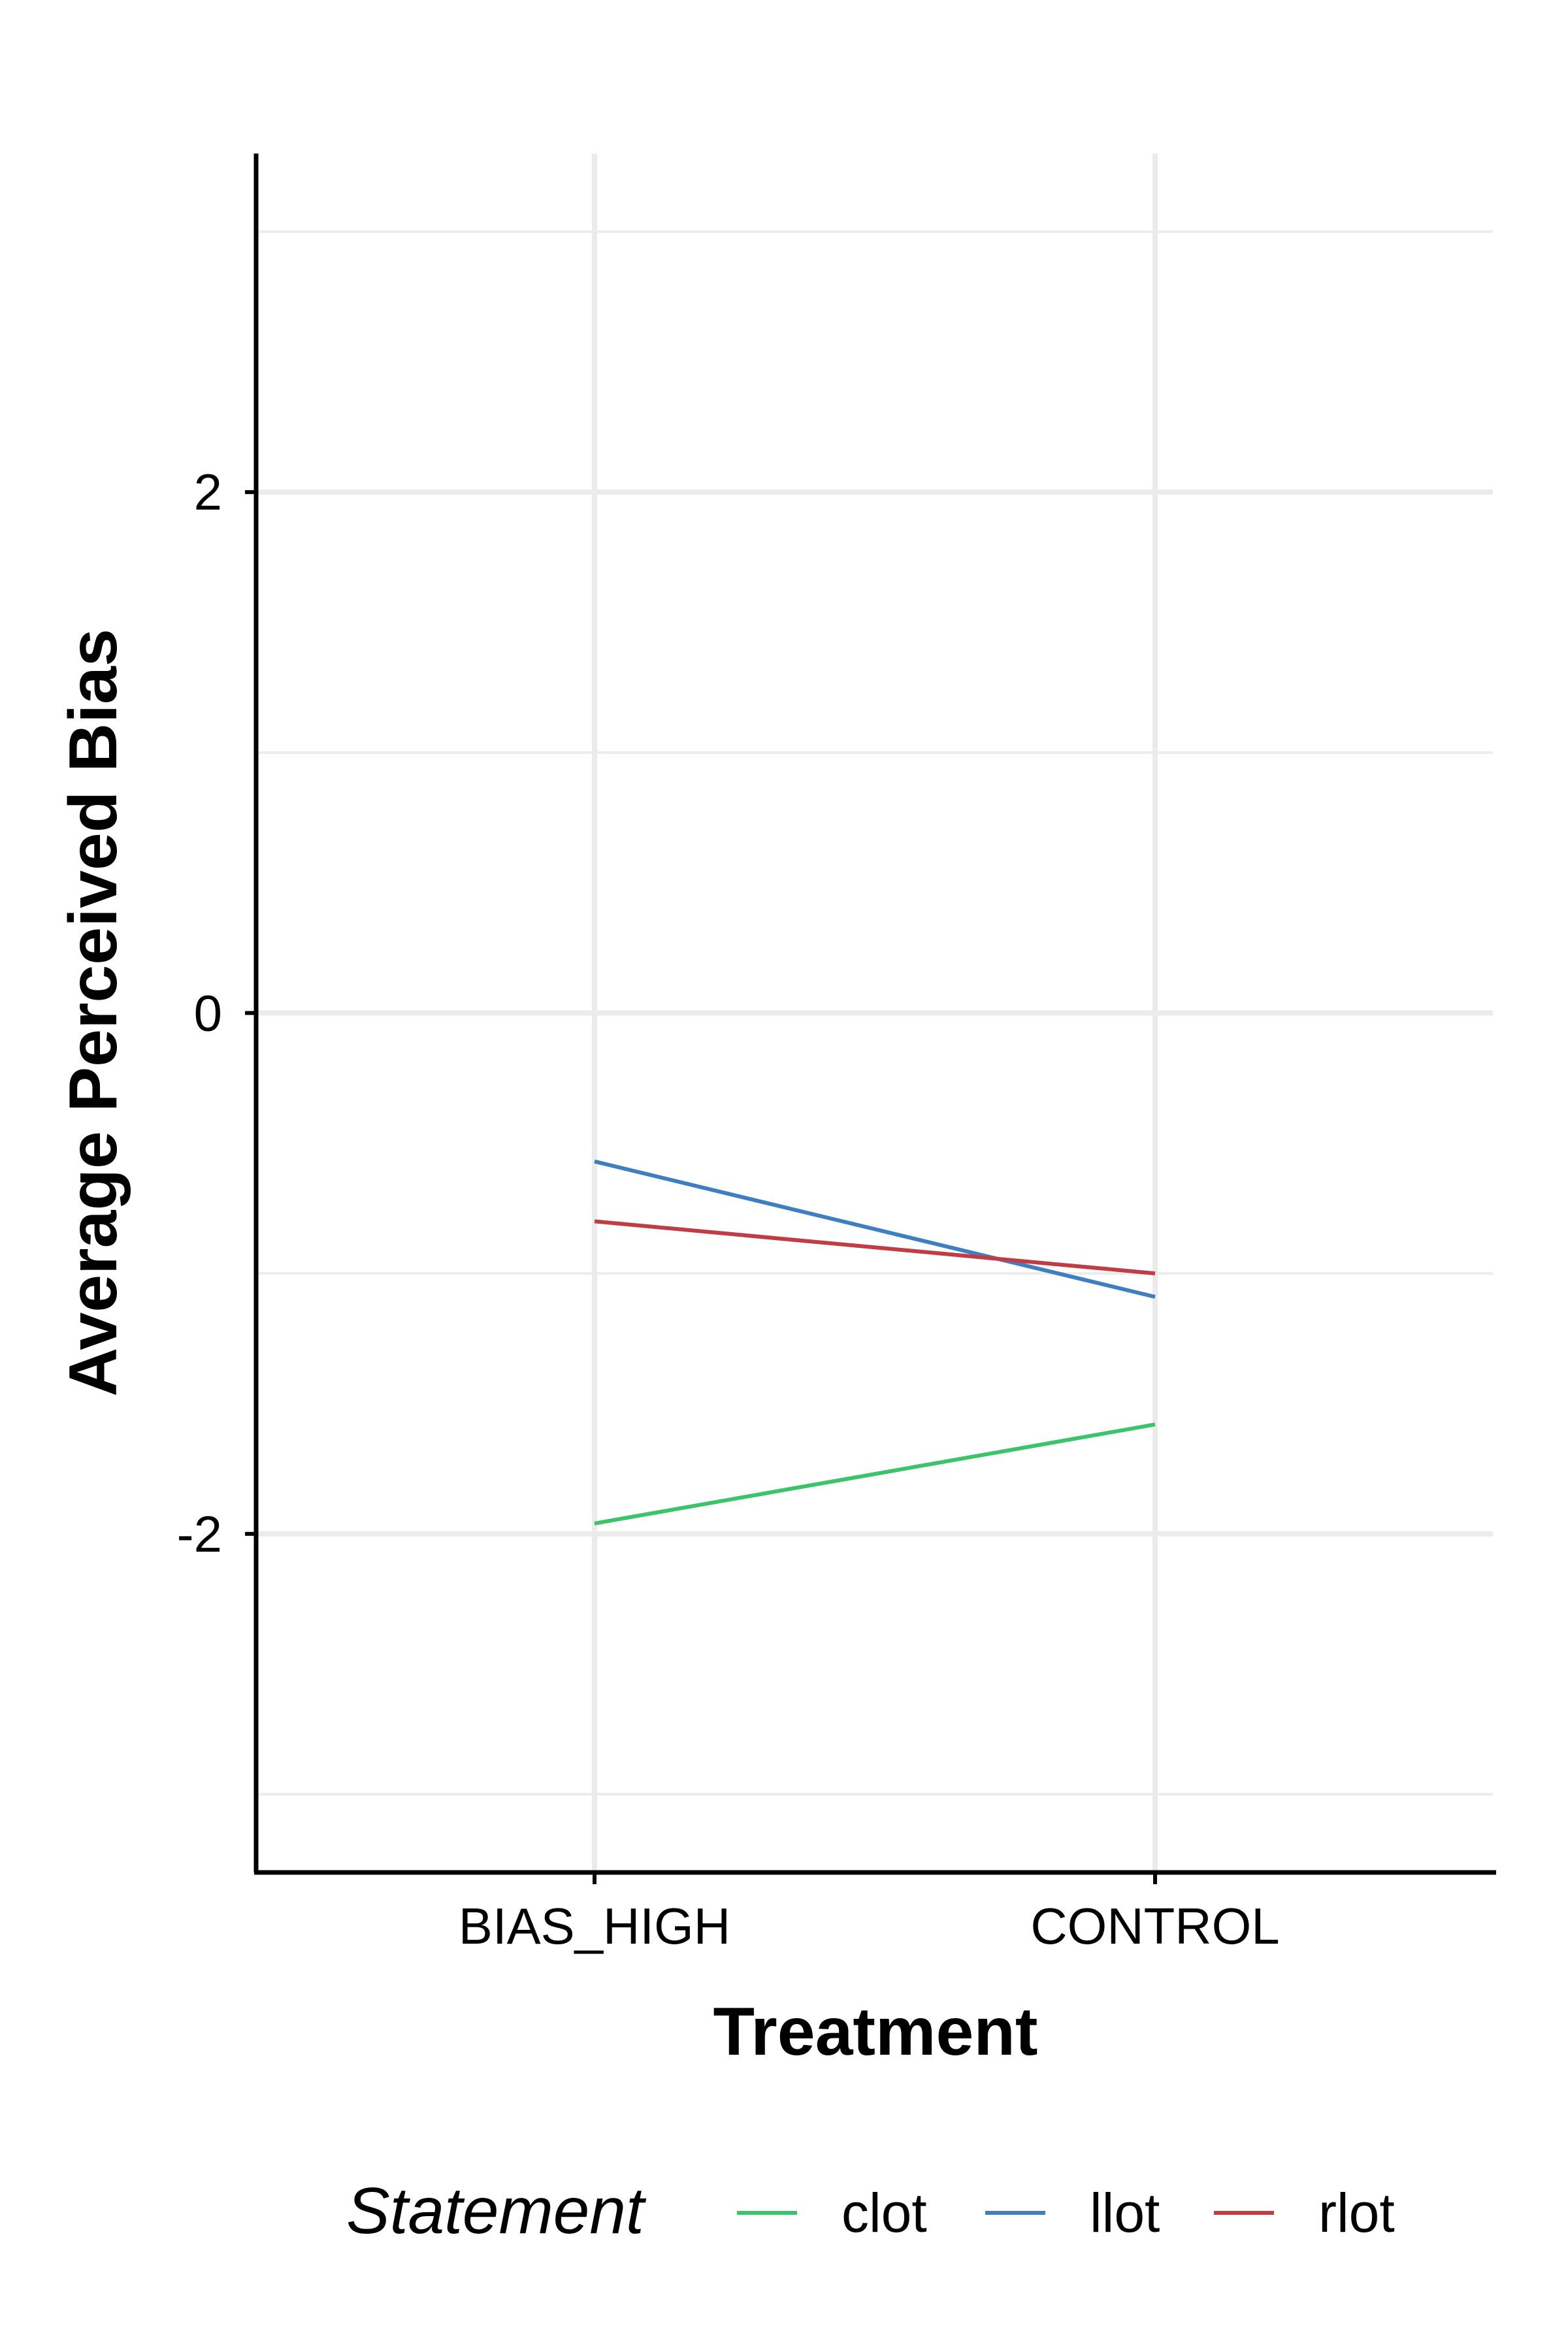 The width and height of the screenshot is (1568, 2352). Describe the element at coordinates (1125, 2213) in the screenshot. I see `legend-label-llot: llot` at that location.